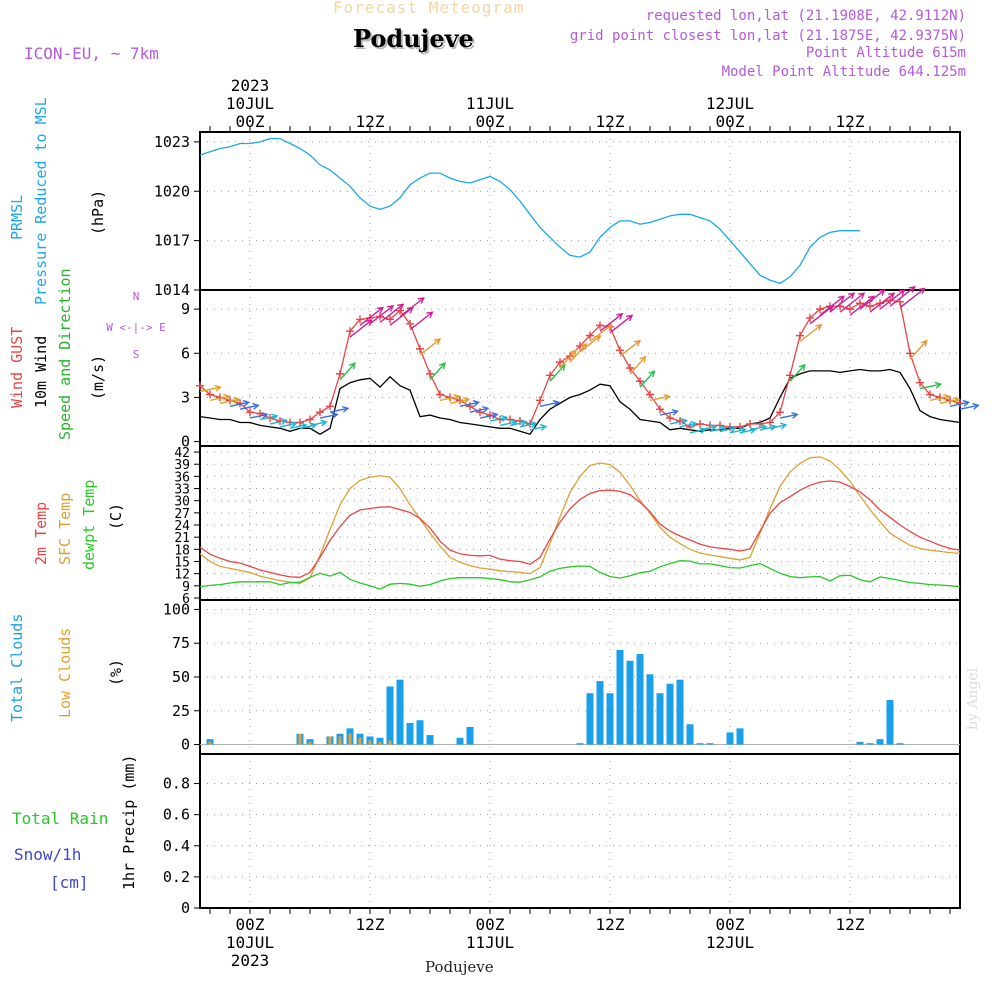 The height and width of the screenshot is (1000, 1000). What do you see at coordinates (250, 924) in the screenshot?
I see `time-label-bottom: 00Z` at bounding box center [250, 924].